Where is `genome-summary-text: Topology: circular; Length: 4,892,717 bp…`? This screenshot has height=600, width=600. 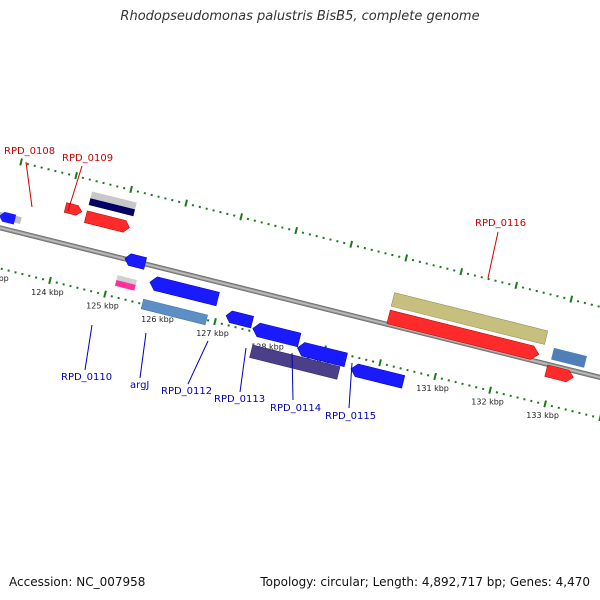
genome-summary-text: Topology: circular; Length: 4,892,717 bp… is located at coordinates (425, 582).